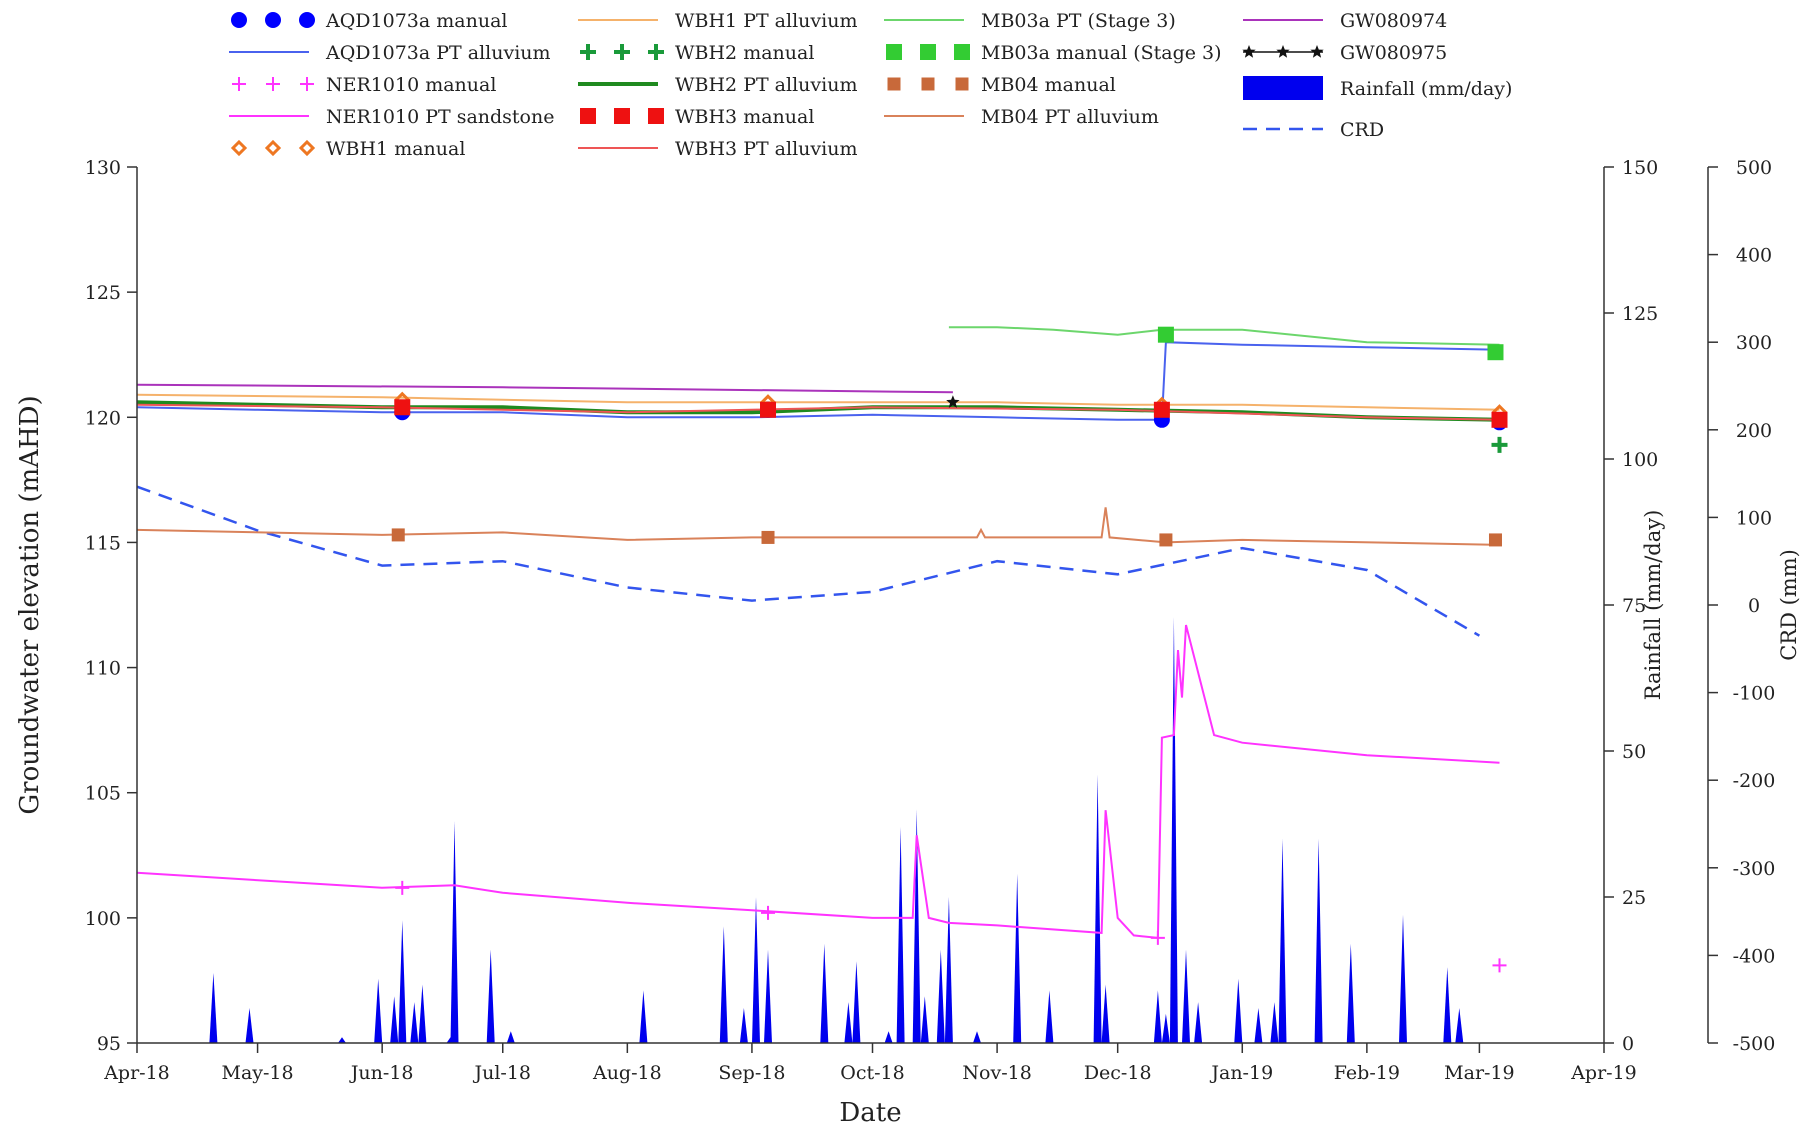 The width and height of the screenshot is (1816, 1133). What do you see at coordinates (1241, 1073) in the screenshot?
I see `x-tick-label: Jan-19` at bounding box center [1241, 1073].